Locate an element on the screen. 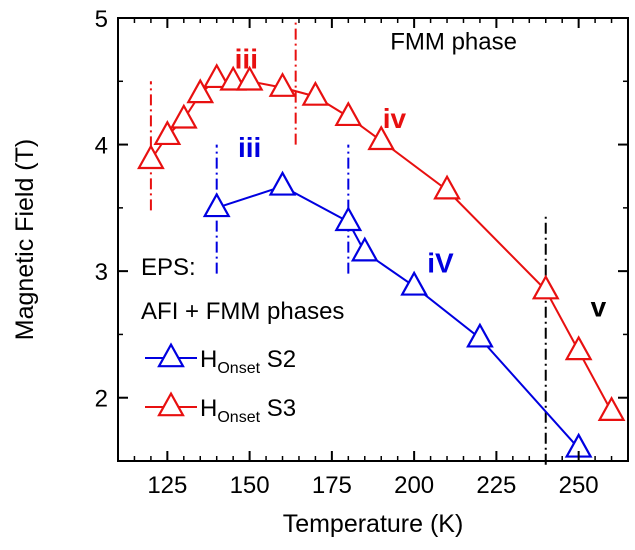  y-axis-title: Magnetic Field (T) is located at coordinates (25, 239).